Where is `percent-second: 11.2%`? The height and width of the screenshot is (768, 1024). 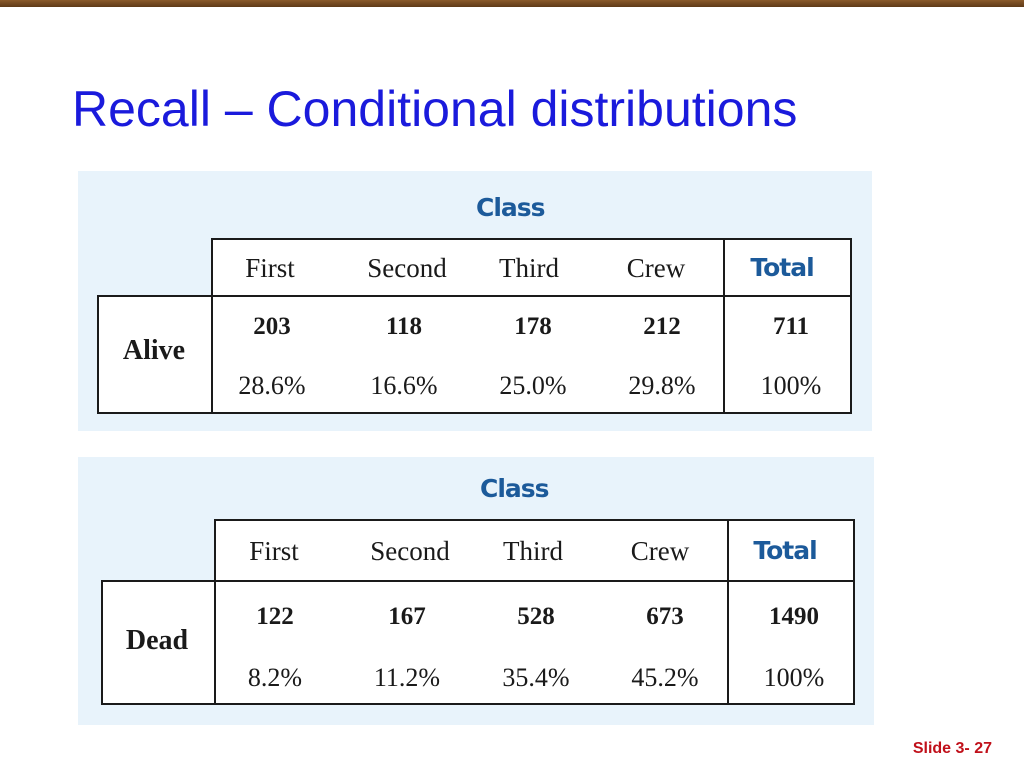
percent-second: 11.2% is located at coordinates (407, 677).